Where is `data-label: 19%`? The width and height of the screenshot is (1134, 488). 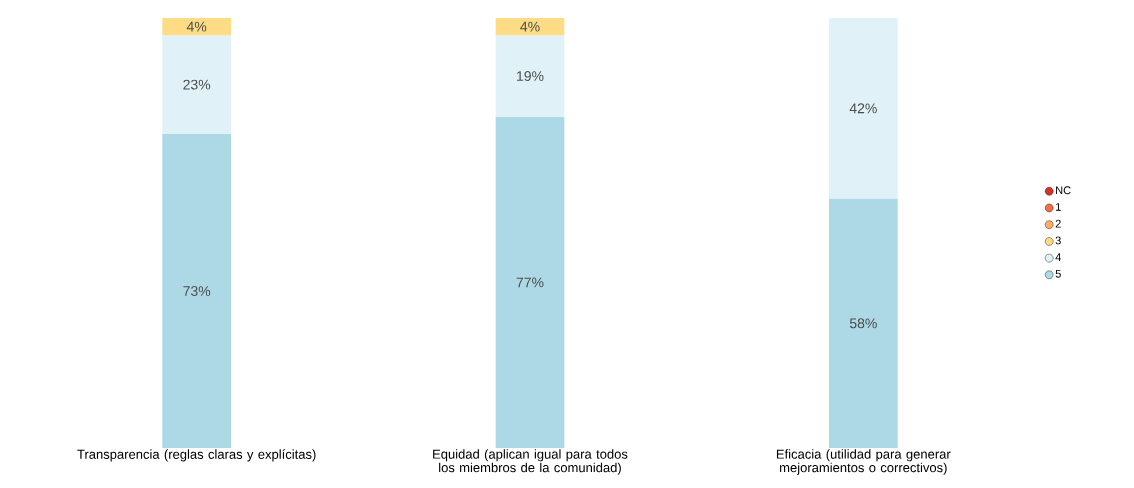 data-label: 19% is located at coordinates (530, 76).